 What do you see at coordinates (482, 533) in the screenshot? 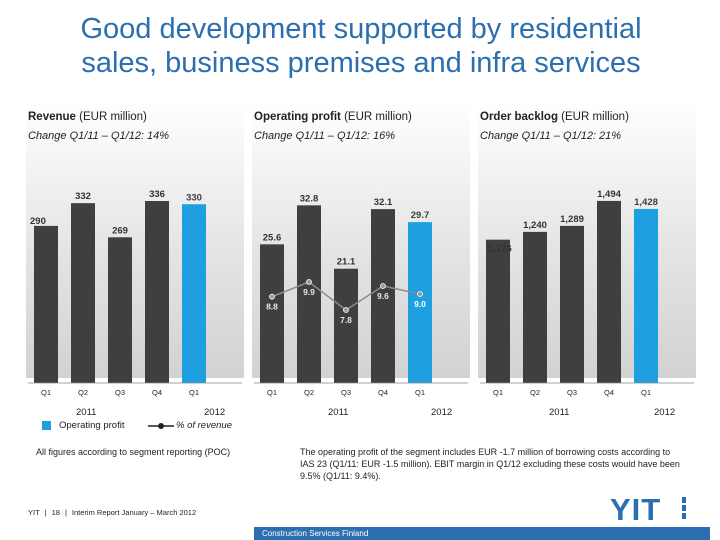
I see `segment-bar: Construction Services Finland` at bounding box center [482, 533].